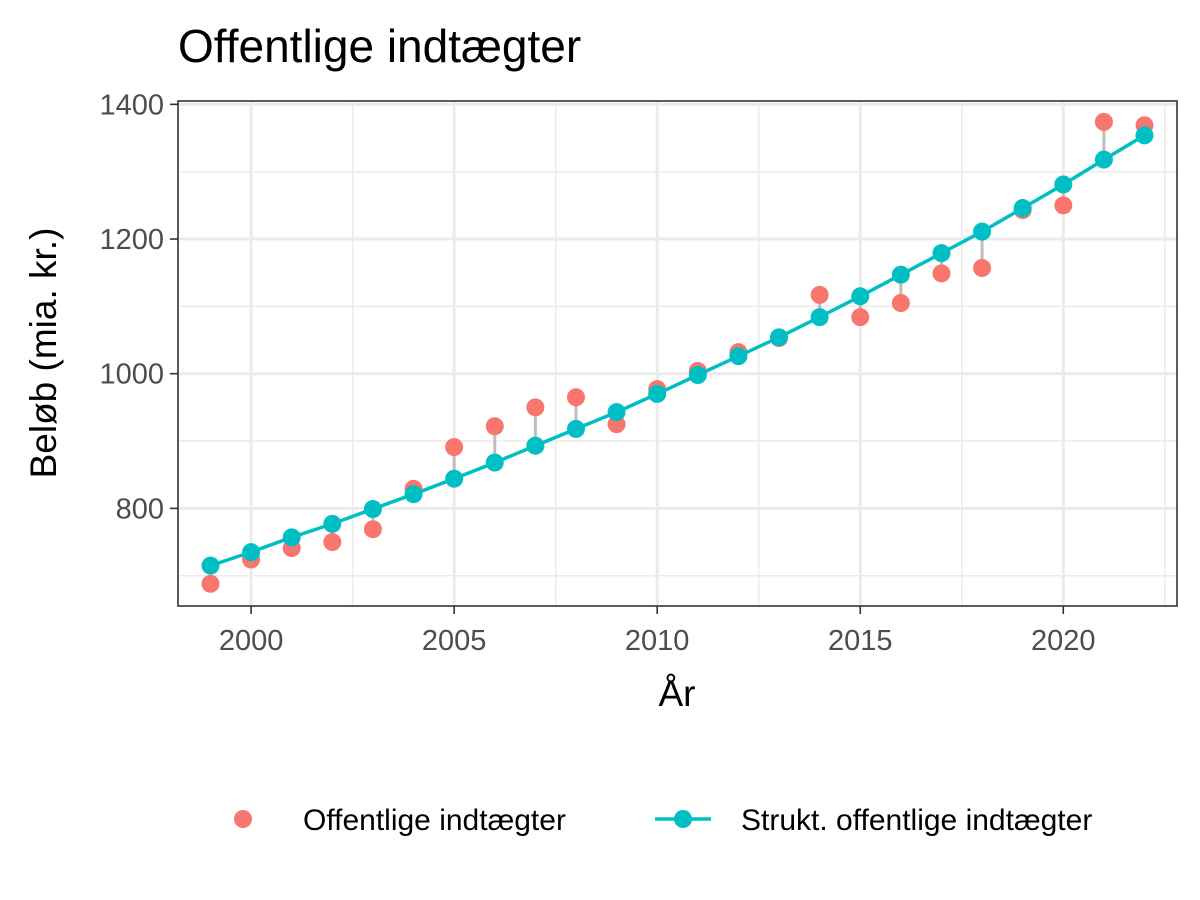 The height and width of the screenshot is (900, 1200). Describe the element at coordinates (131, 240) in the screenshot. I see `y-tick-label: 1200` at that location.